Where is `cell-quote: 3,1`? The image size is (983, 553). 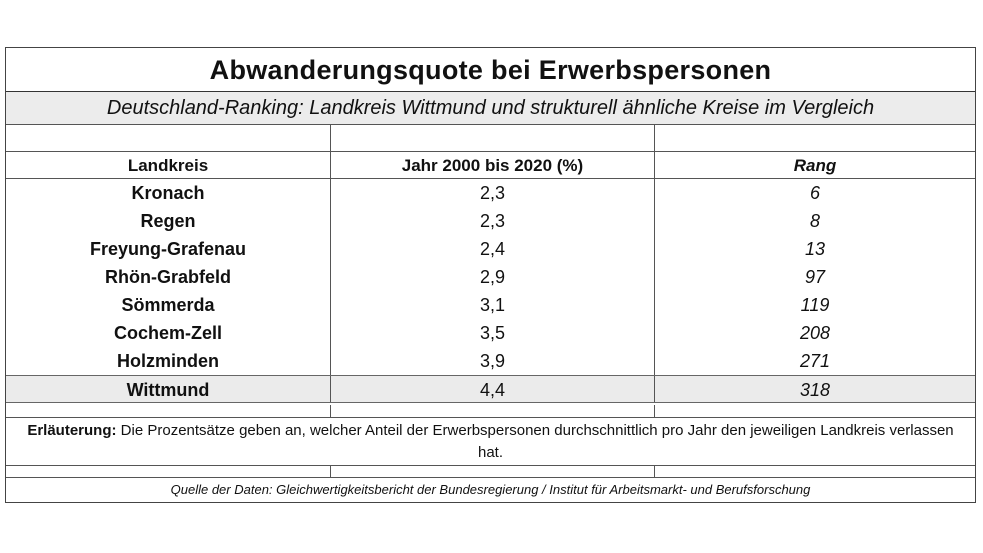
cell-quote: 3,1 is located at coordinates (492, 305).